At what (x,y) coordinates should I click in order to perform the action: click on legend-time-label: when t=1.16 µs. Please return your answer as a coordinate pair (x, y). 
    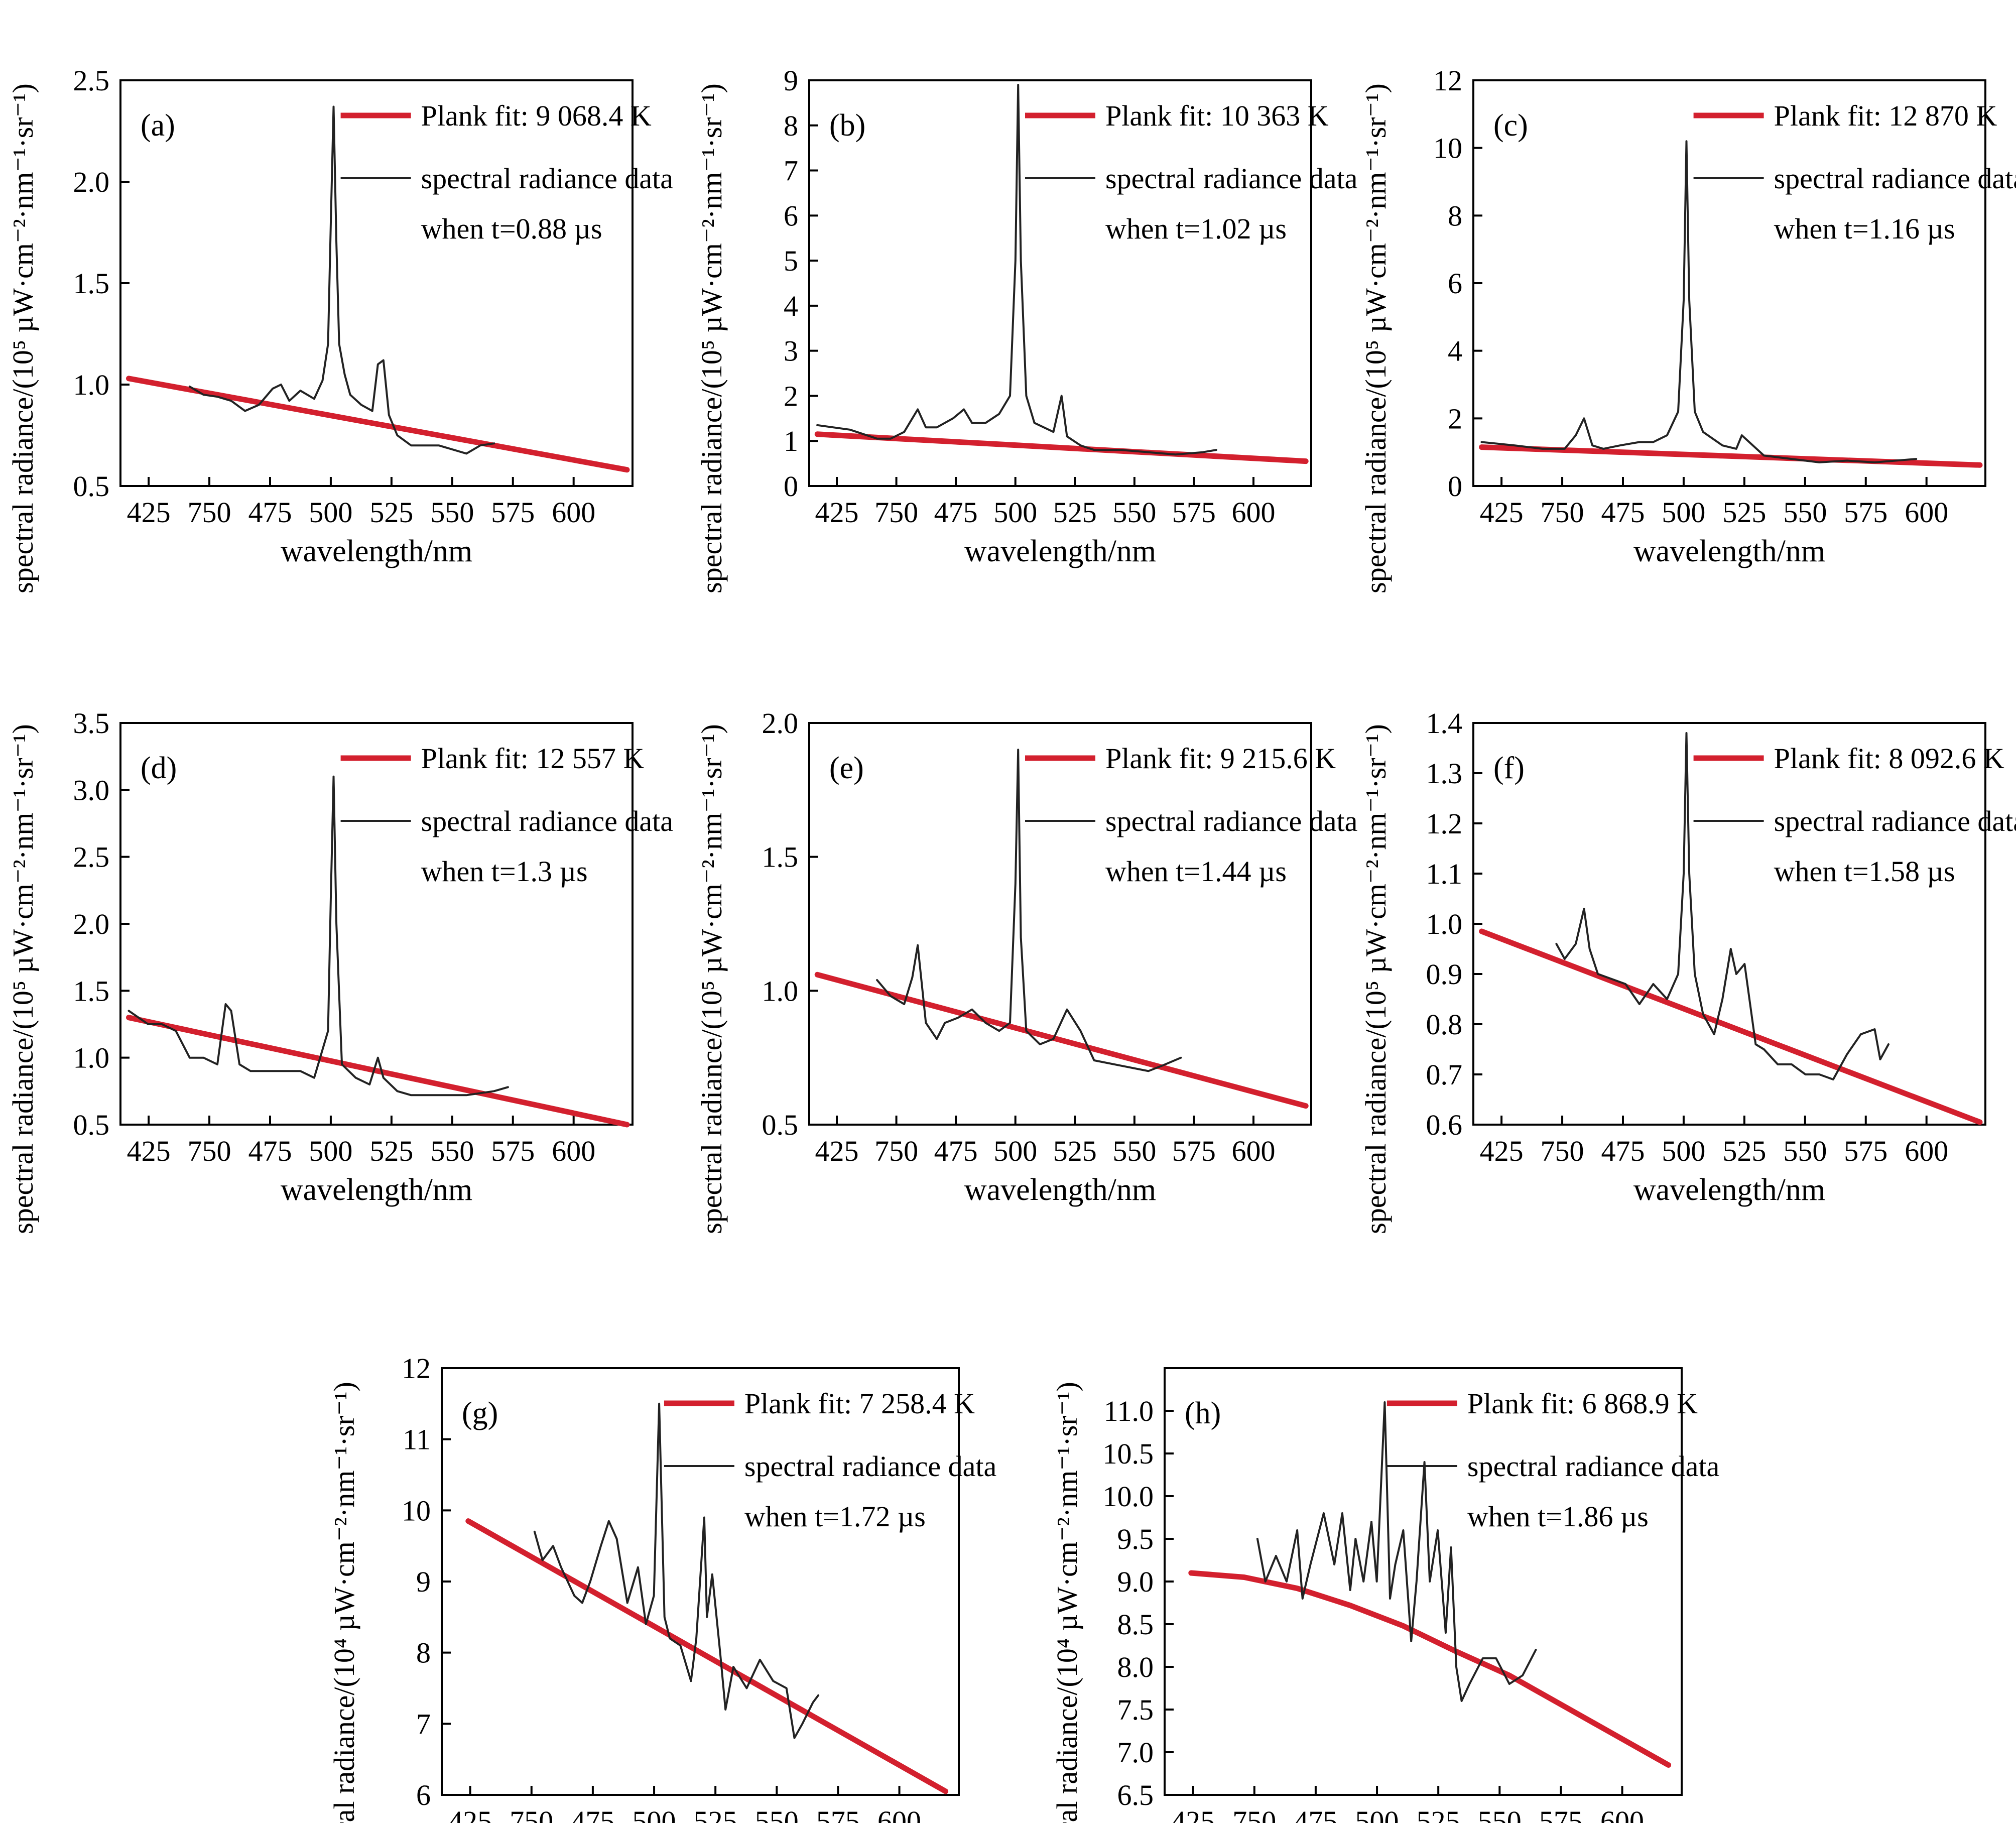
    Looking at the image, I should click on (1864, 228).